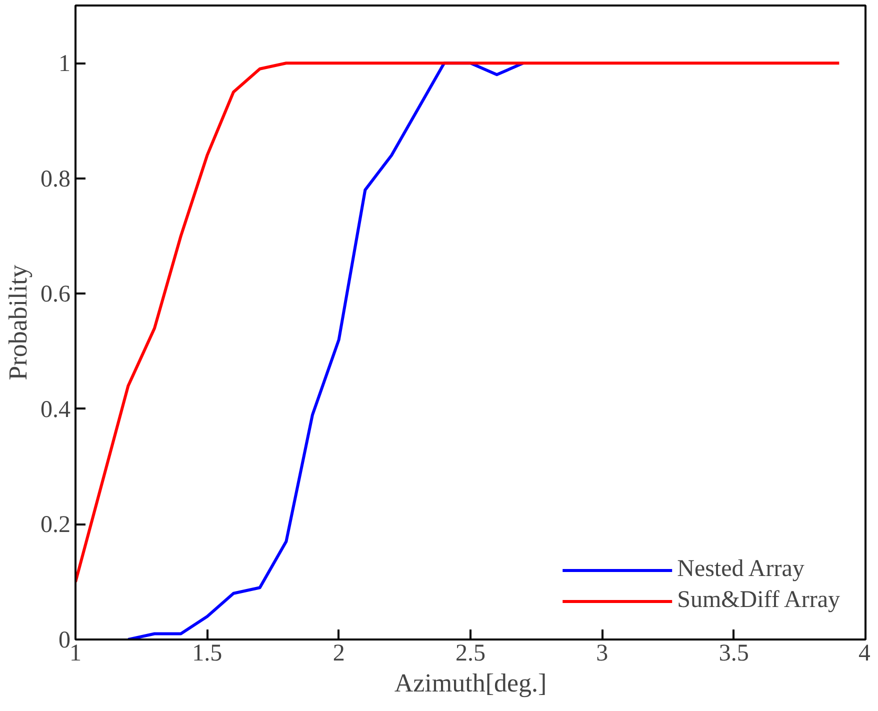 This screenshot has height=711, width=878. I want to click on y-tick-label: 0.4, so click(55, 409).